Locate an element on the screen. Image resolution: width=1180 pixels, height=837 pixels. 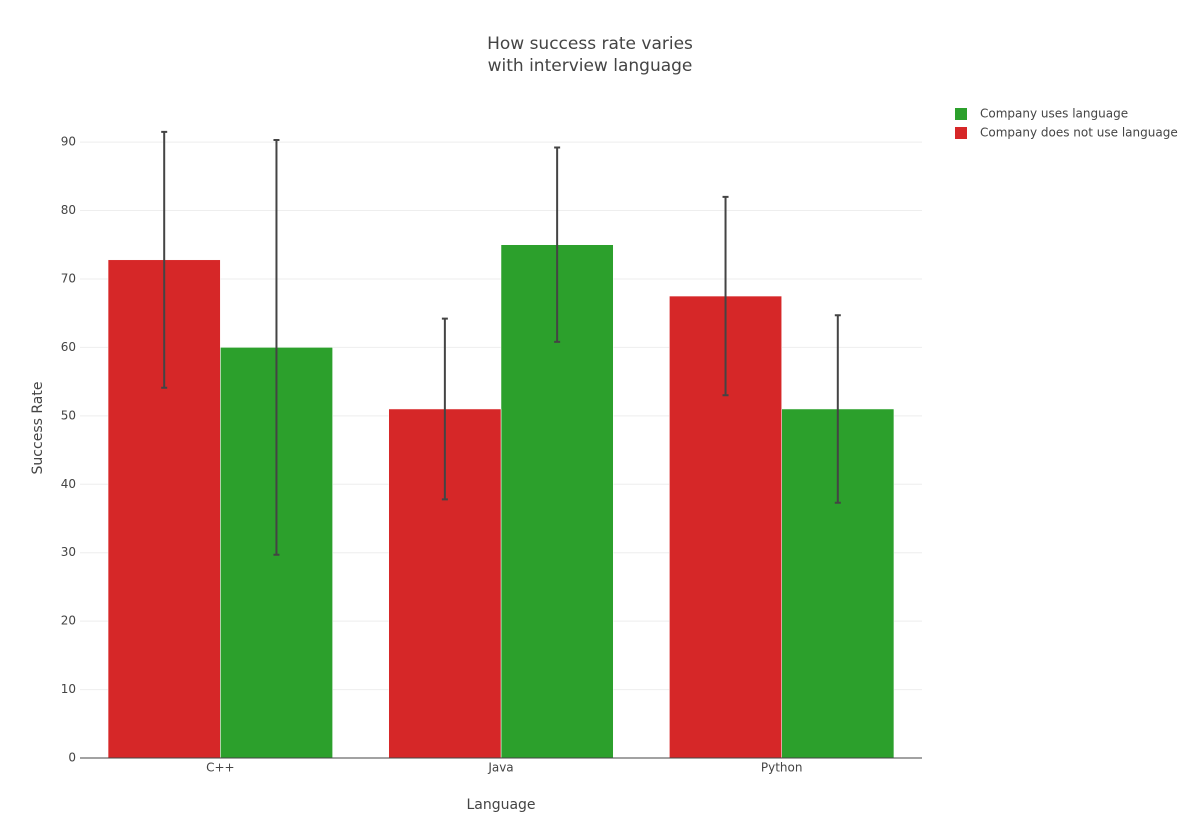
legend-label: Company uses language is located at coordinates (1054, 114).